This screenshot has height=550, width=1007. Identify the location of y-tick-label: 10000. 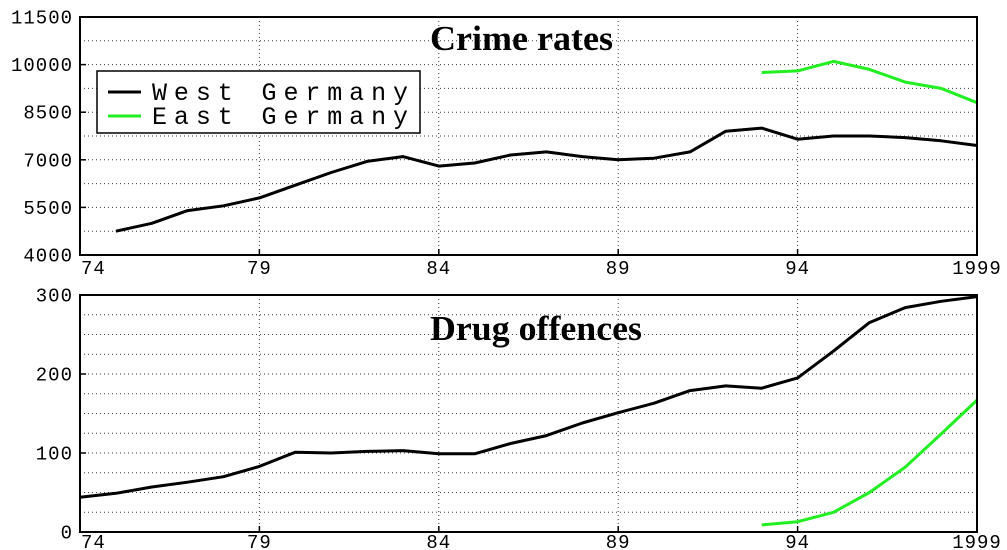
(42, 66).